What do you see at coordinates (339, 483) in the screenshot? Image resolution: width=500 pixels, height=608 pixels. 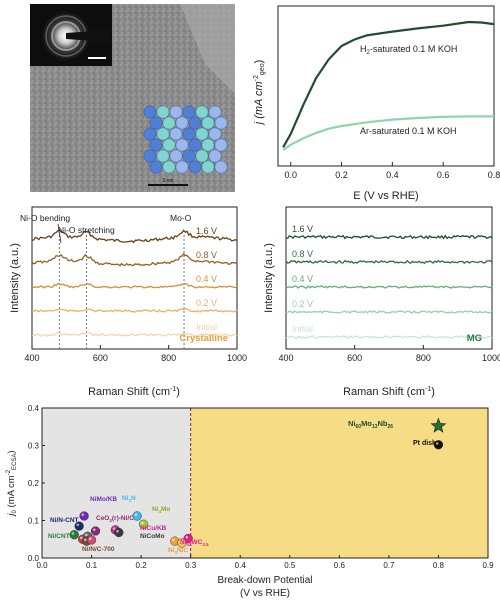 I see `benchmark-region-right` at bounding box center [339, 483].